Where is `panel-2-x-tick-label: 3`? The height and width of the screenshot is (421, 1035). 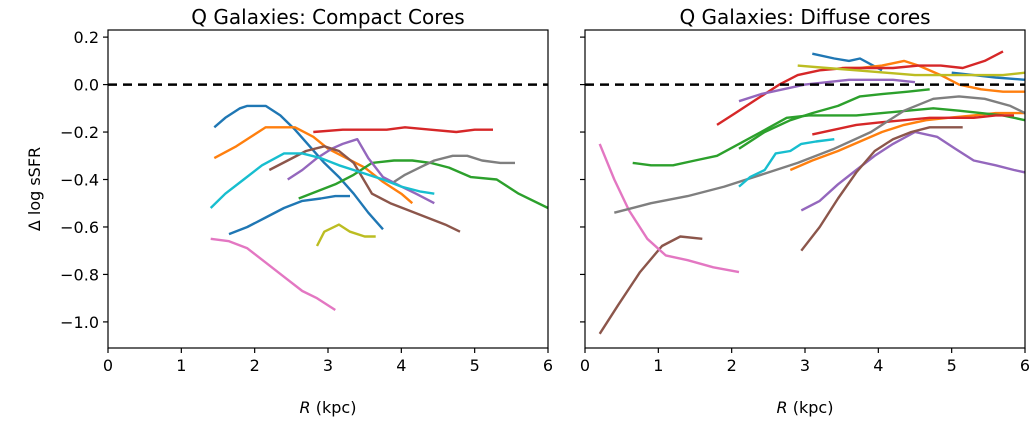 panel-2-x-tick-label: 3 is located at coordinates (805, 365).